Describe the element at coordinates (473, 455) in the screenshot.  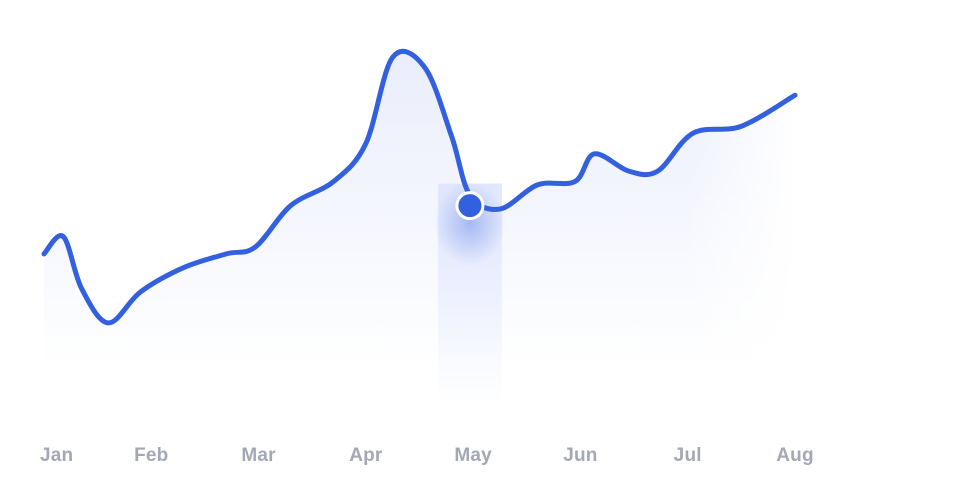
I see `x-tick-label-may: May` at that location.